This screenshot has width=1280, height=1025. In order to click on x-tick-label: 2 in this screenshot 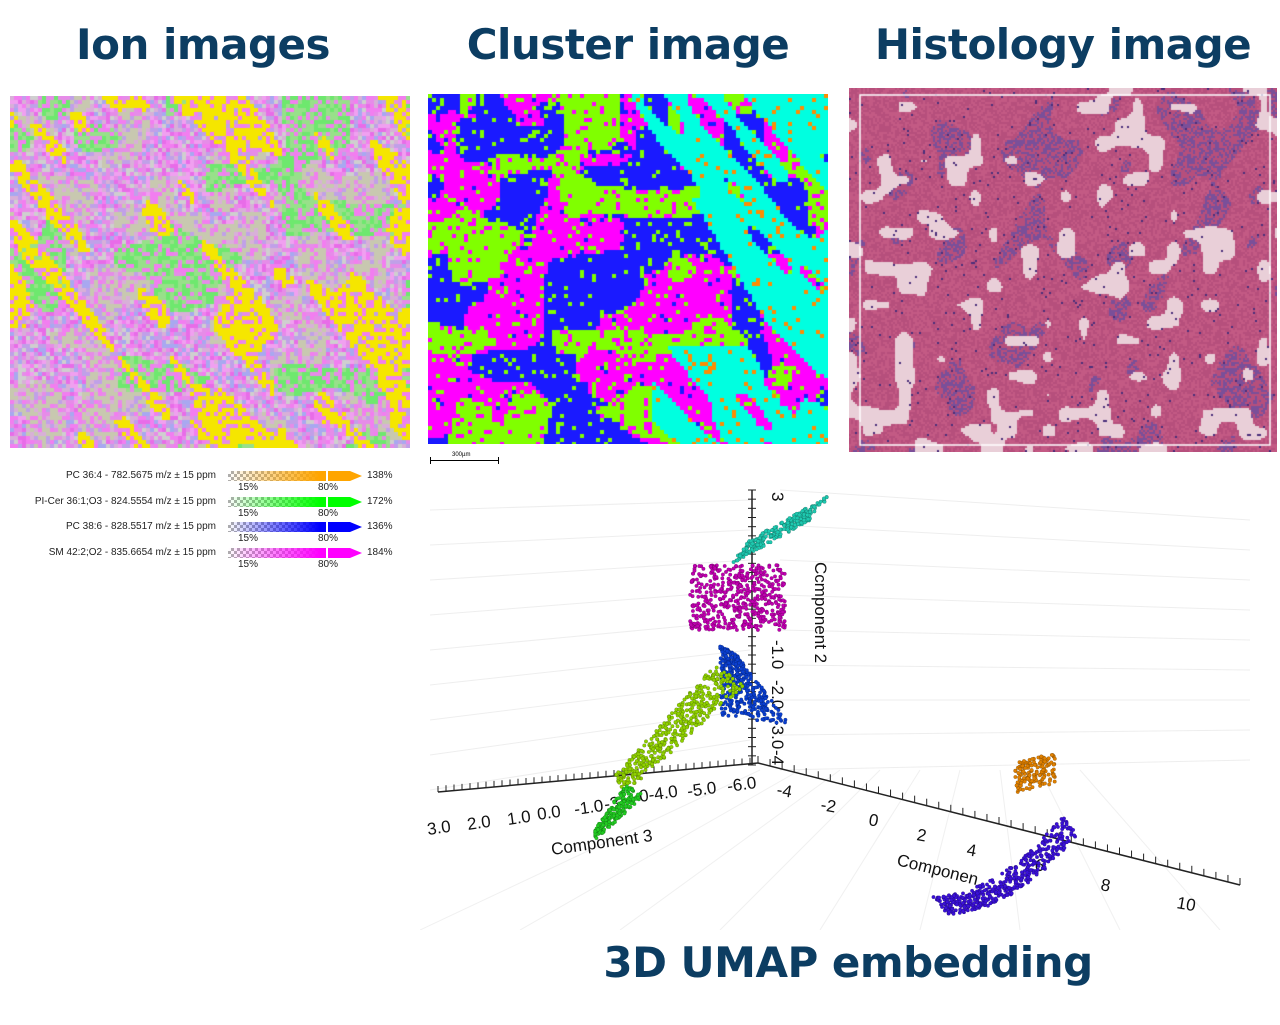, I will do `click(921, 835)`.